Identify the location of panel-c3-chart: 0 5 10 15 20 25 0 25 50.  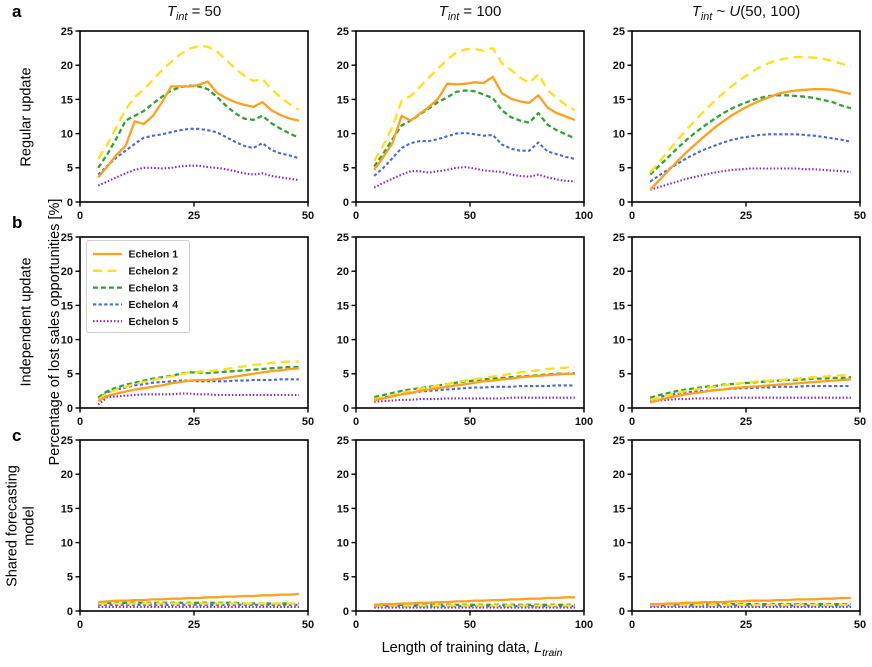
(739, 533).